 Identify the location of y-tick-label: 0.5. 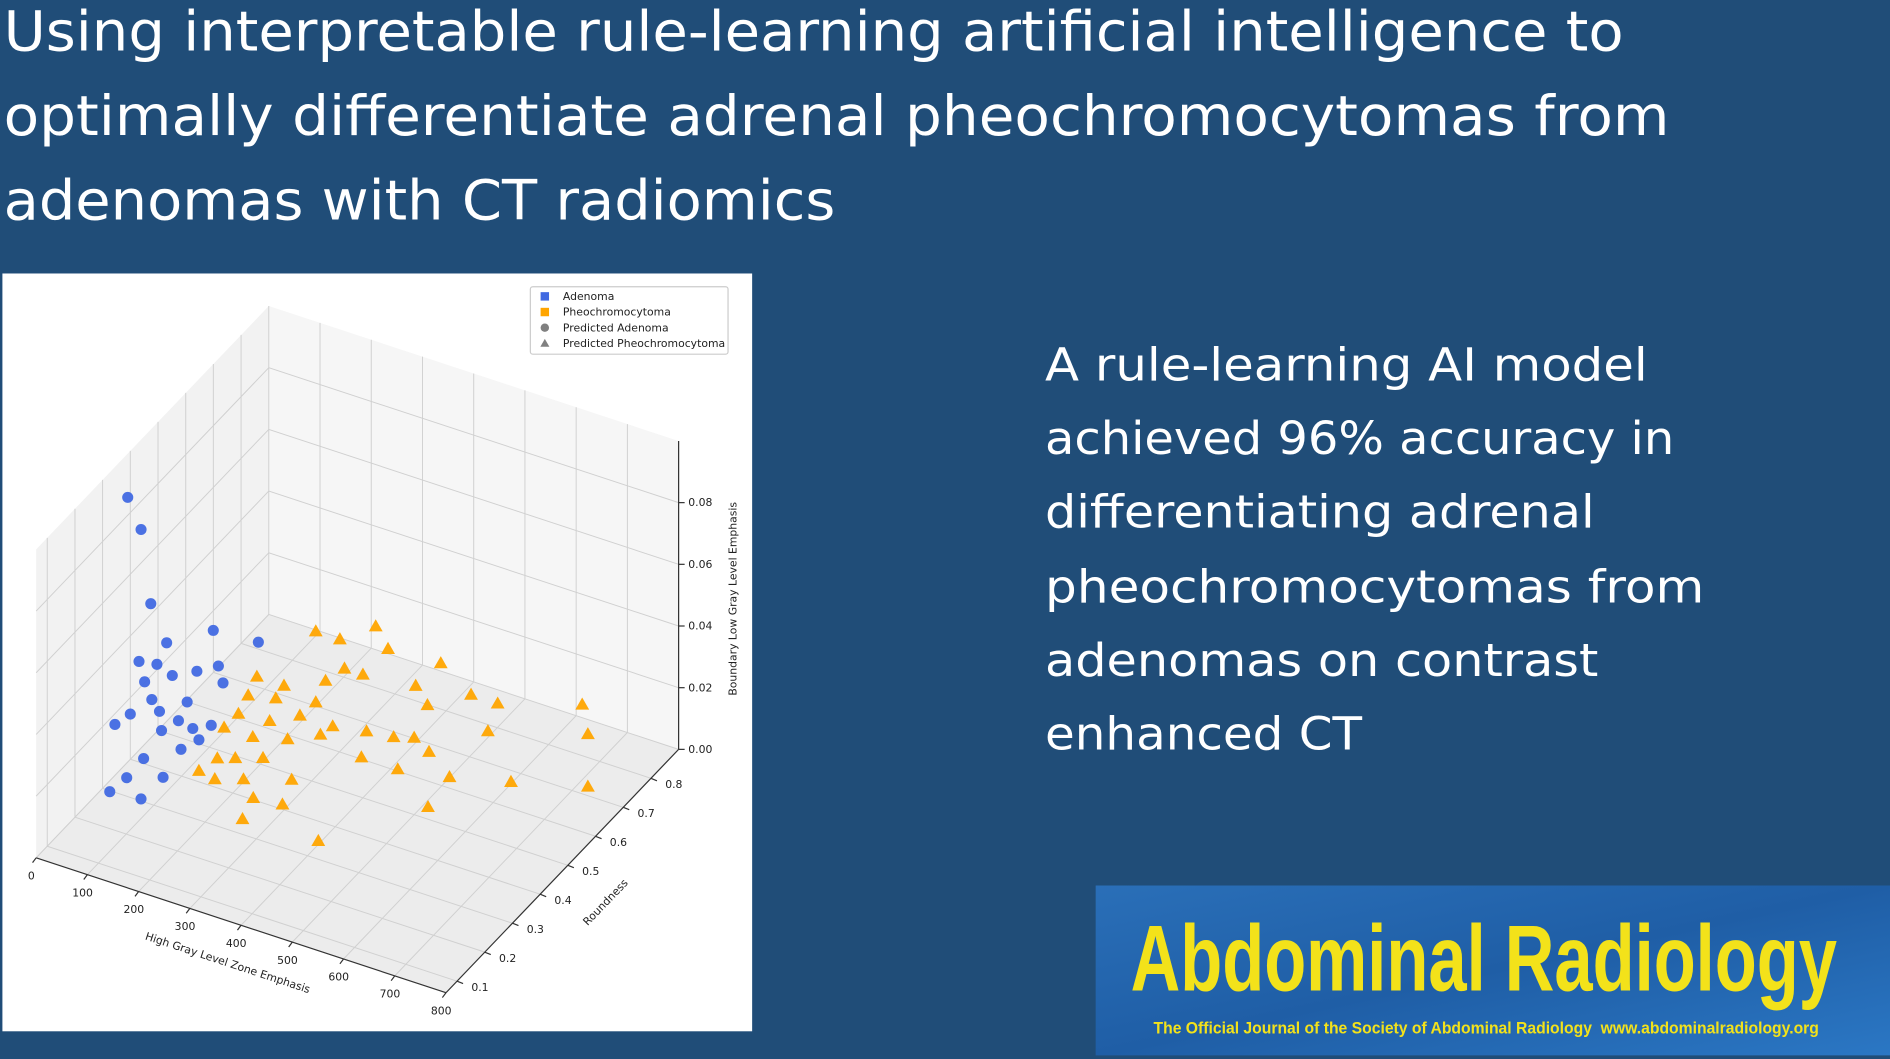
(590, 871).